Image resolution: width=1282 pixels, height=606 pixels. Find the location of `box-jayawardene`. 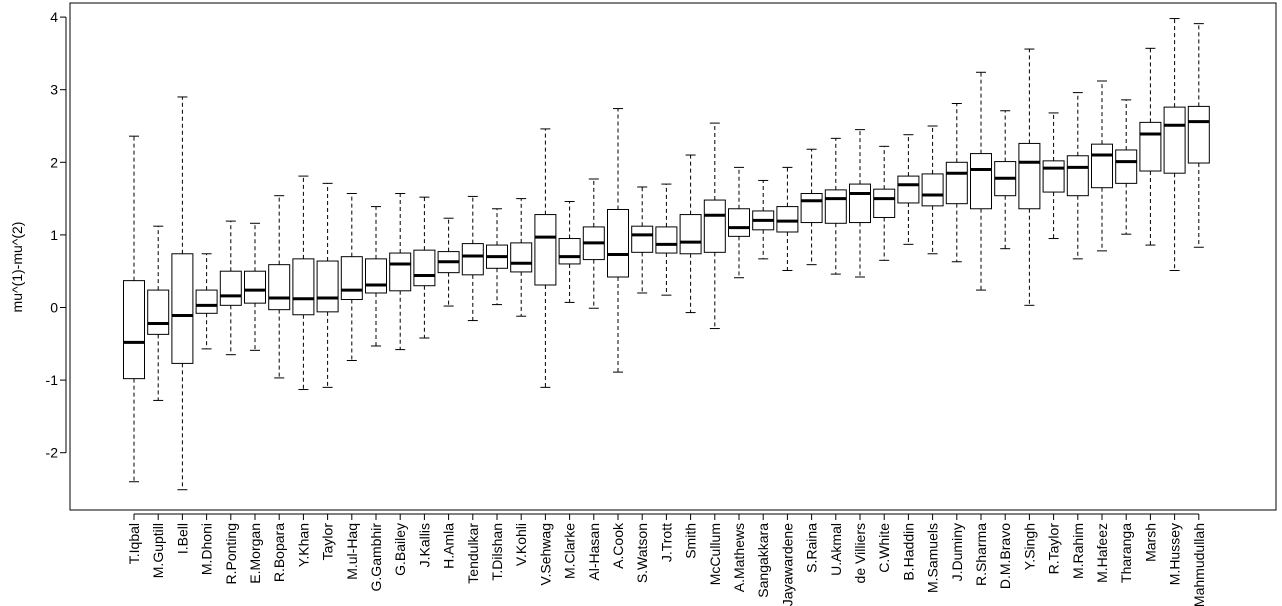

box-jayawardene is located at coordinates (787, 218).